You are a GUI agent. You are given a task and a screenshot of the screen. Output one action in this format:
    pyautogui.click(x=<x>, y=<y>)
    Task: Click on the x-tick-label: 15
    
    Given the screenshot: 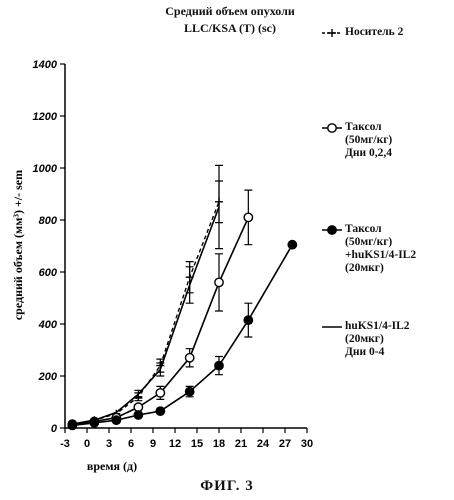 What is the action you would take?
    pyautogui.click(x=197, y=444)
    